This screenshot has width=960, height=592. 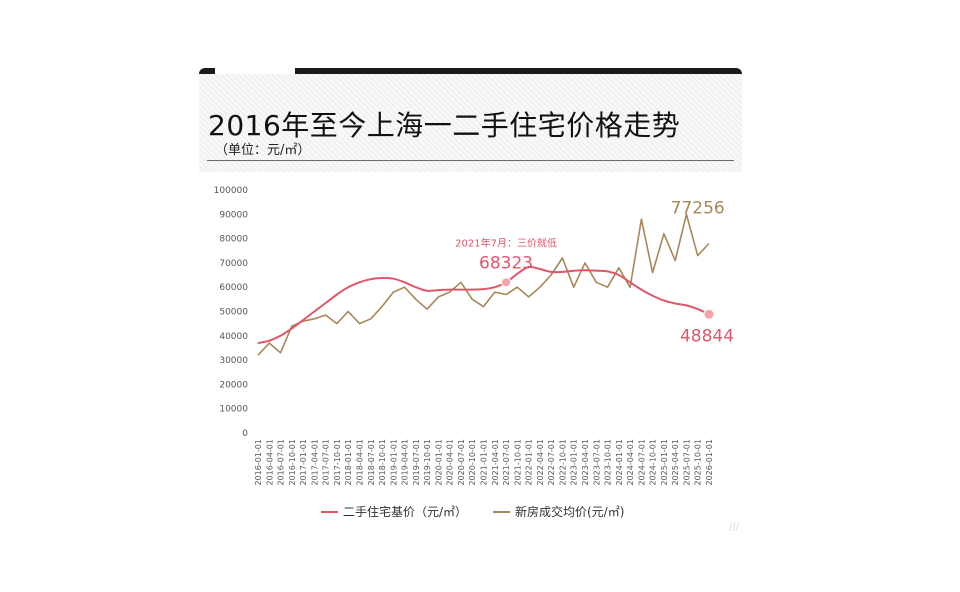 I want to click on watermark: ///, so click(x=733, y=527).